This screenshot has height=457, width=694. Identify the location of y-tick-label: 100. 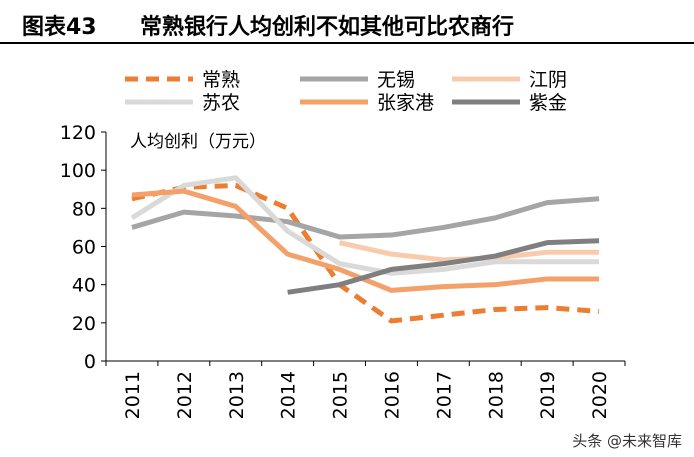
(78, 171).